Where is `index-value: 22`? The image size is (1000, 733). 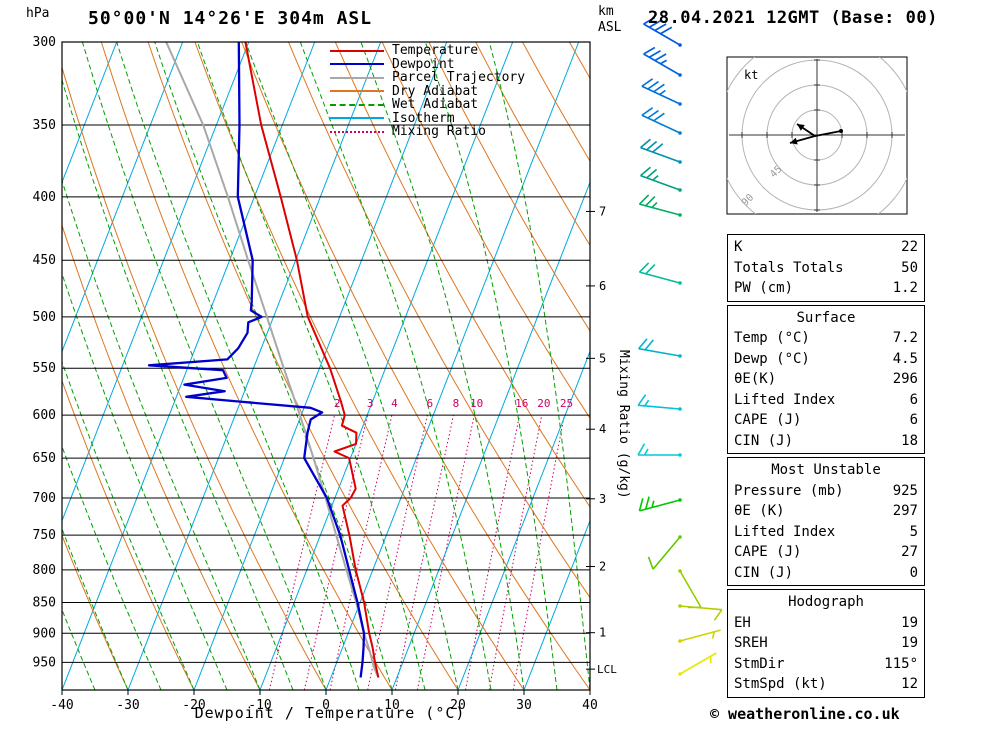
index-value: 22 is located at coordinates (909, 247).